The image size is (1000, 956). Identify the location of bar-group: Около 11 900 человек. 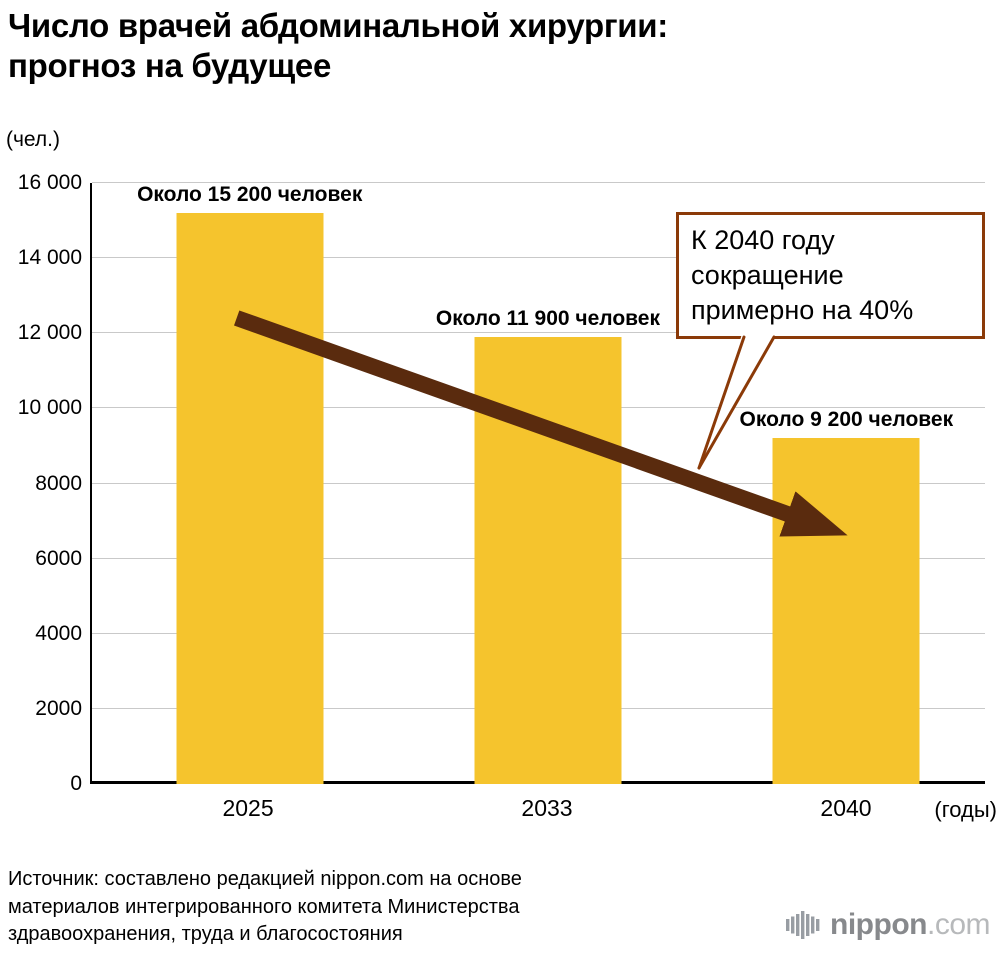
(548, 483).